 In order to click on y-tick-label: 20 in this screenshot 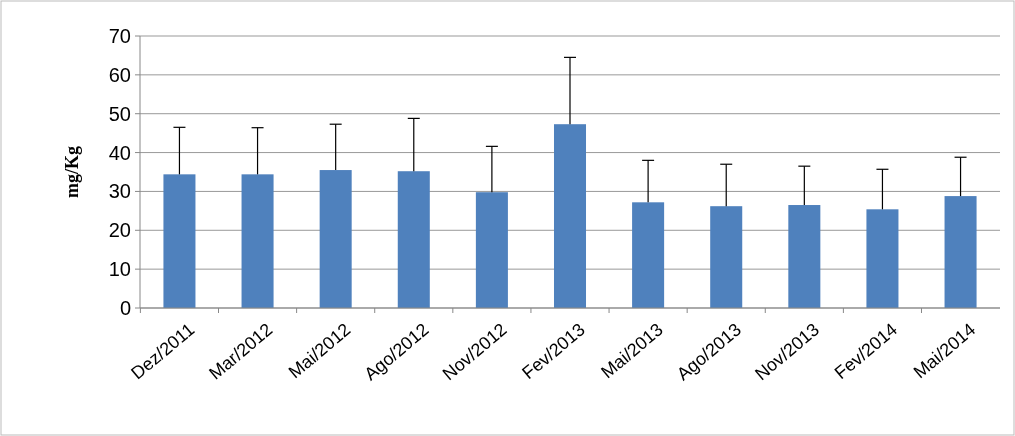, I will do `click(119, 230)`.